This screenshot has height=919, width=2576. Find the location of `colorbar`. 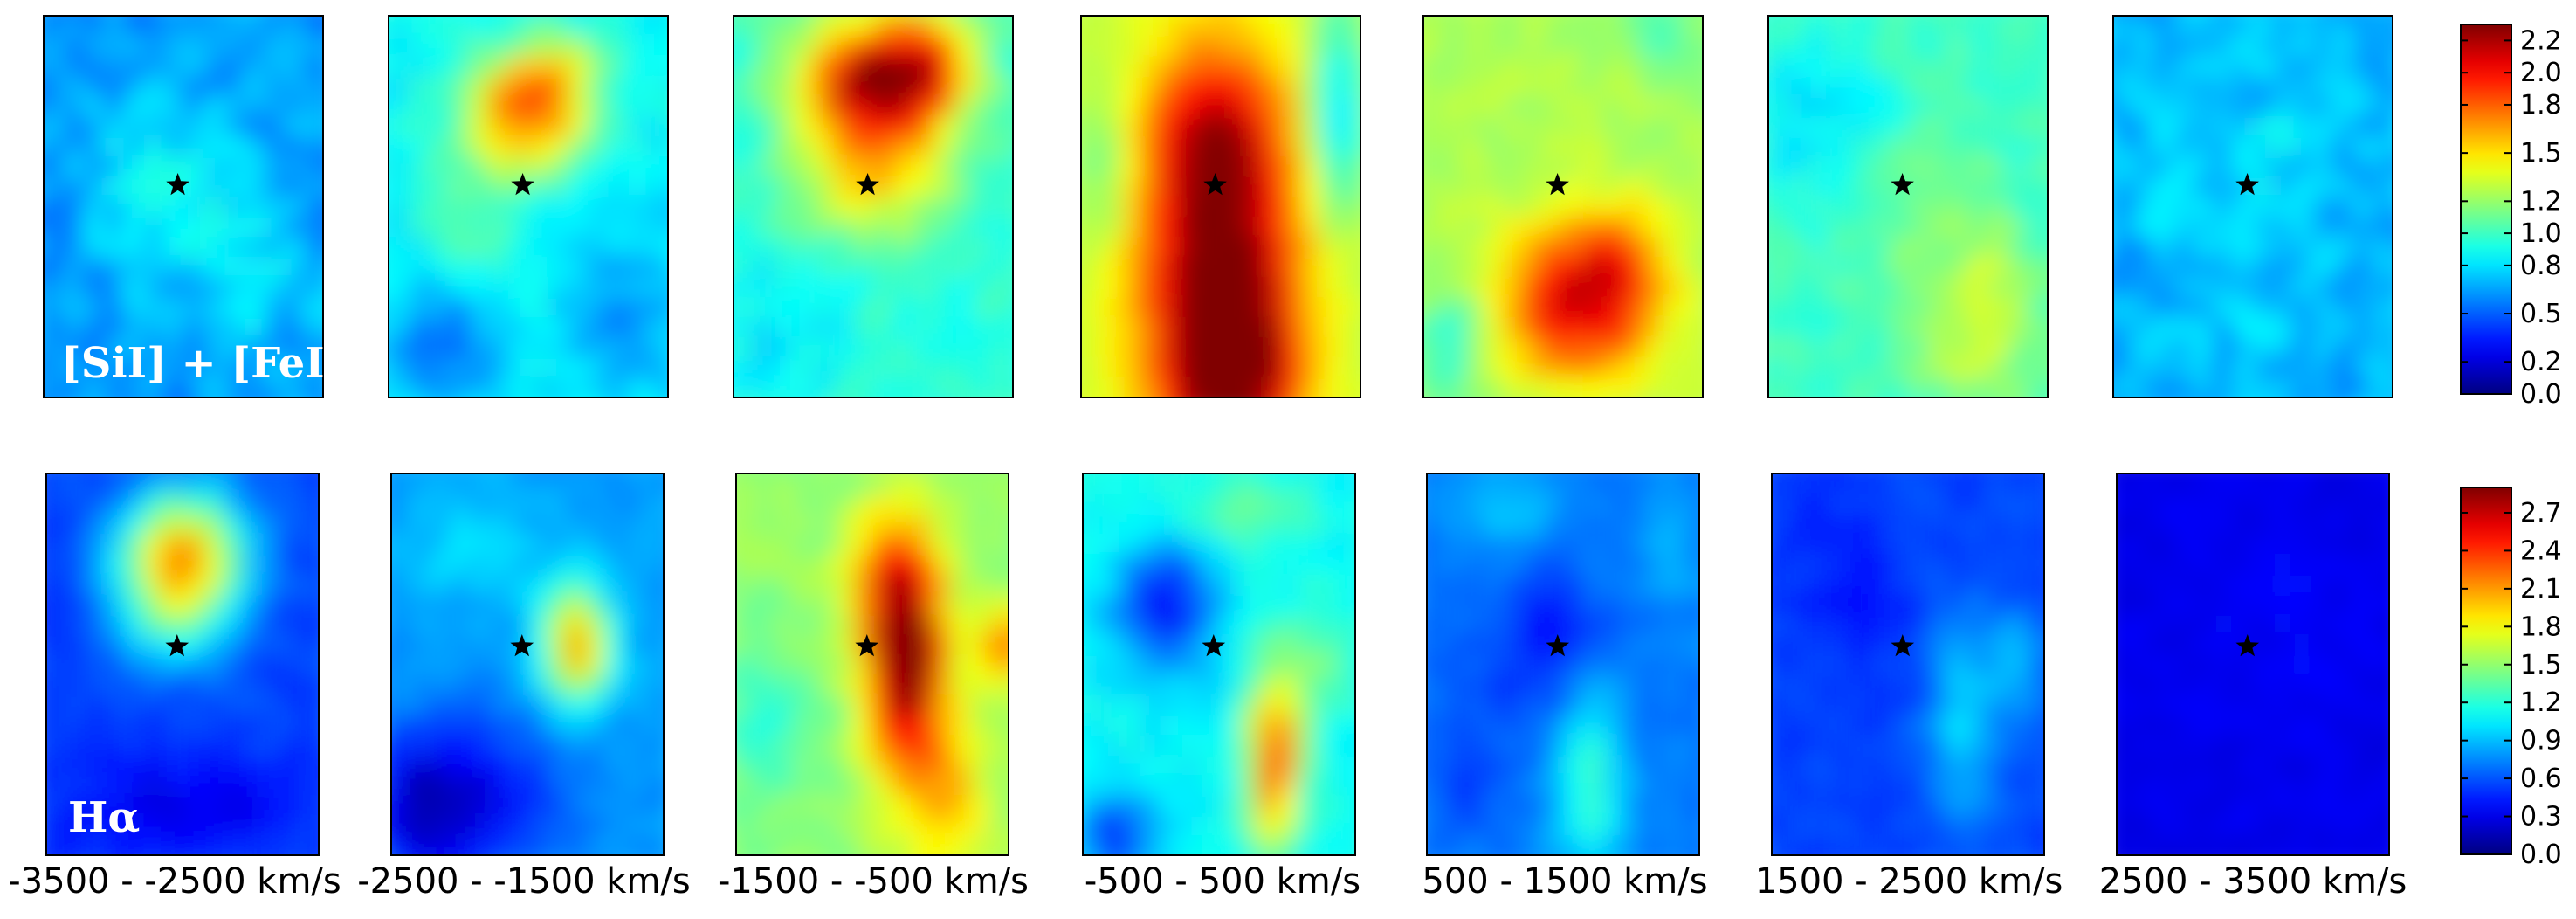

colorbar is located at coordinates (2486, 209).